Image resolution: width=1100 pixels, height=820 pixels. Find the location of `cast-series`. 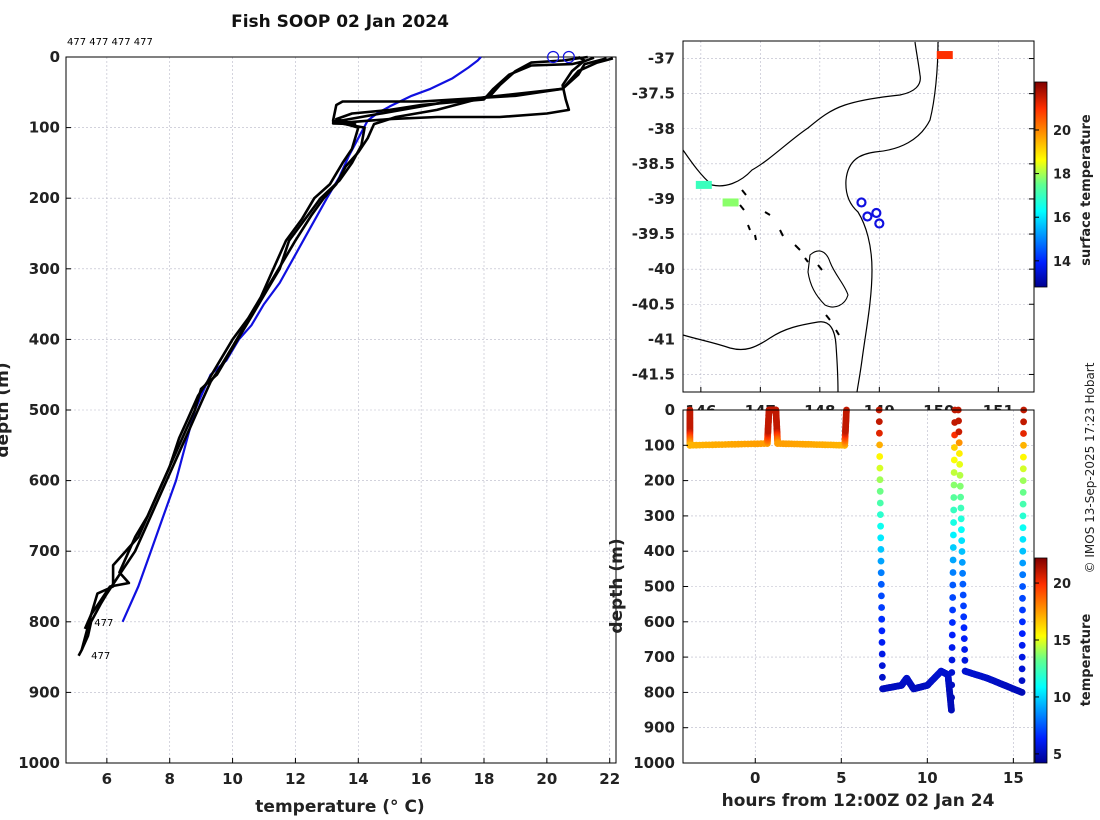

cast-series is located at coordinates (857, 560).